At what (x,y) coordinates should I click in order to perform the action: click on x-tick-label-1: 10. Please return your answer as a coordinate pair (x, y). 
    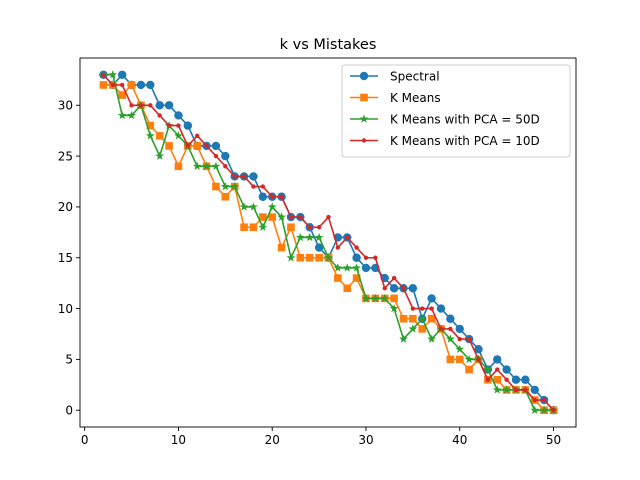
    Looking at the image, I should click on (178, 440).